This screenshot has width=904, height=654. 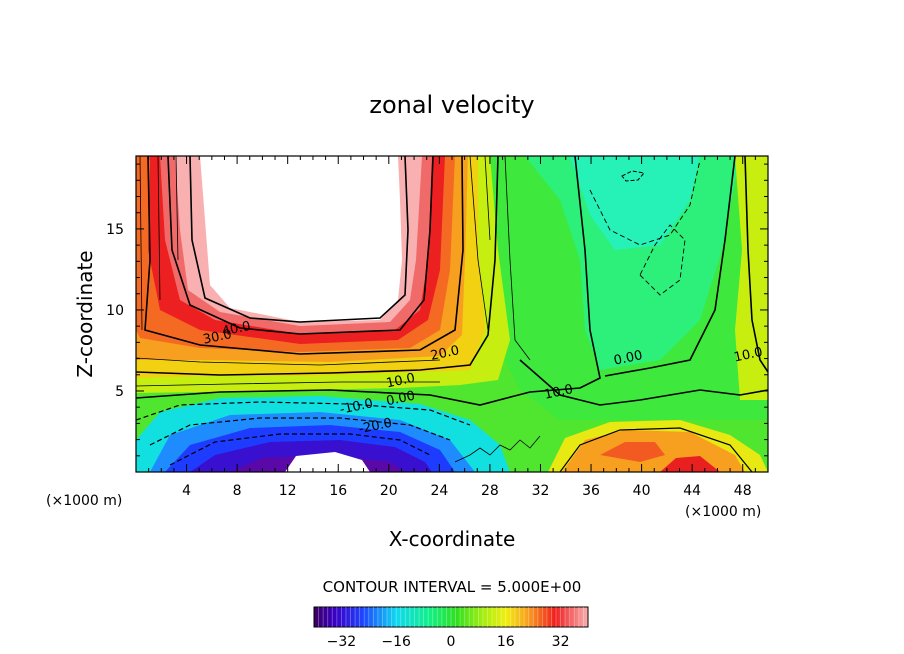 I want to click on colorbar-stripes, so click(x=451, y=617).